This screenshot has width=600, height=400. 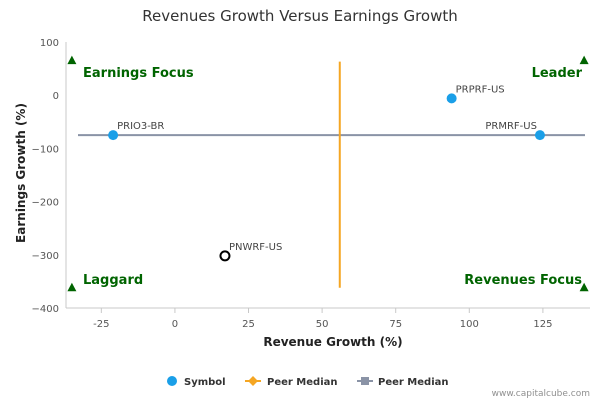 I want to click on data-point-label: PRPRF-US, so click(x=480, y=89).